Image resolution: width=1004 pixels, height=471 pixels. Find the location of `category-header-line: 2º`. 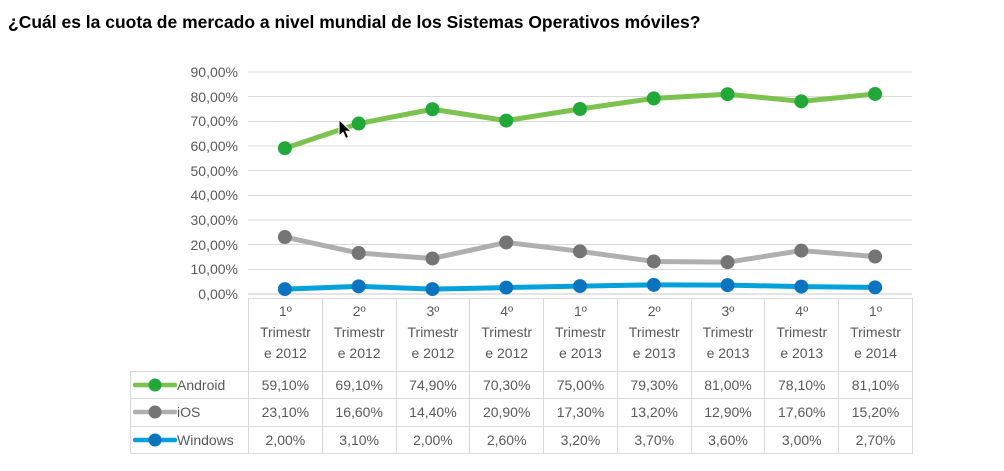

category-header-line: 2º is located at coordinates (654, 311).